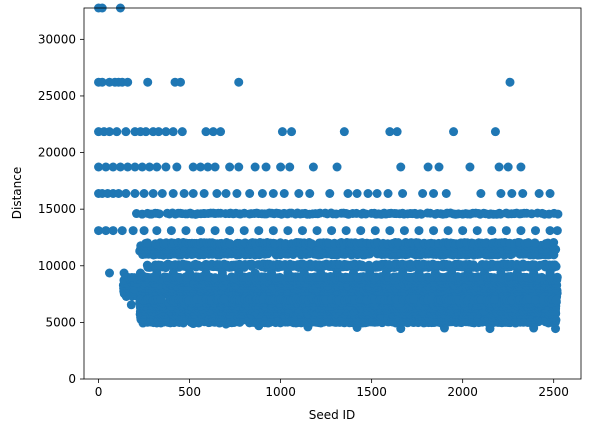 The height and width of the screenshot is (432, 589). I want to click on y-tick-label-6: 30000, so click(57, 39).